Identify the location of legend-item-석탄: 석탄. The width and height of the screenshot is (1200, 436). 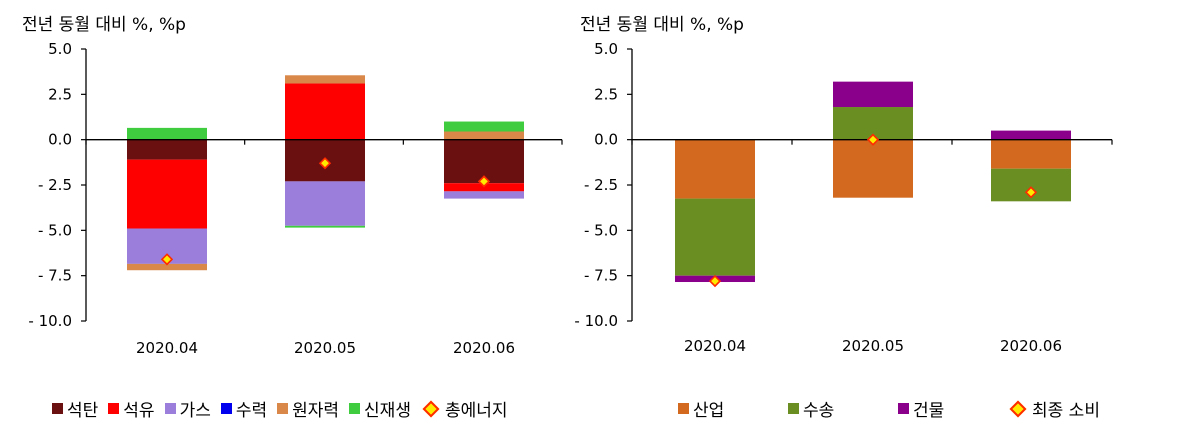
(75, 408).